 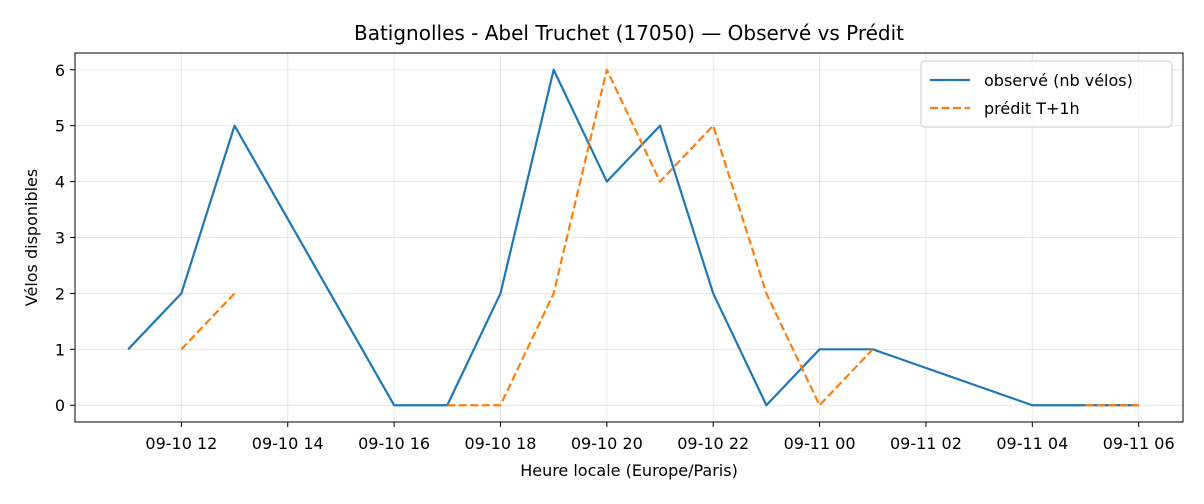 I want to click on x-tick-label: 09-11 06, so click(x=1139, y=443).